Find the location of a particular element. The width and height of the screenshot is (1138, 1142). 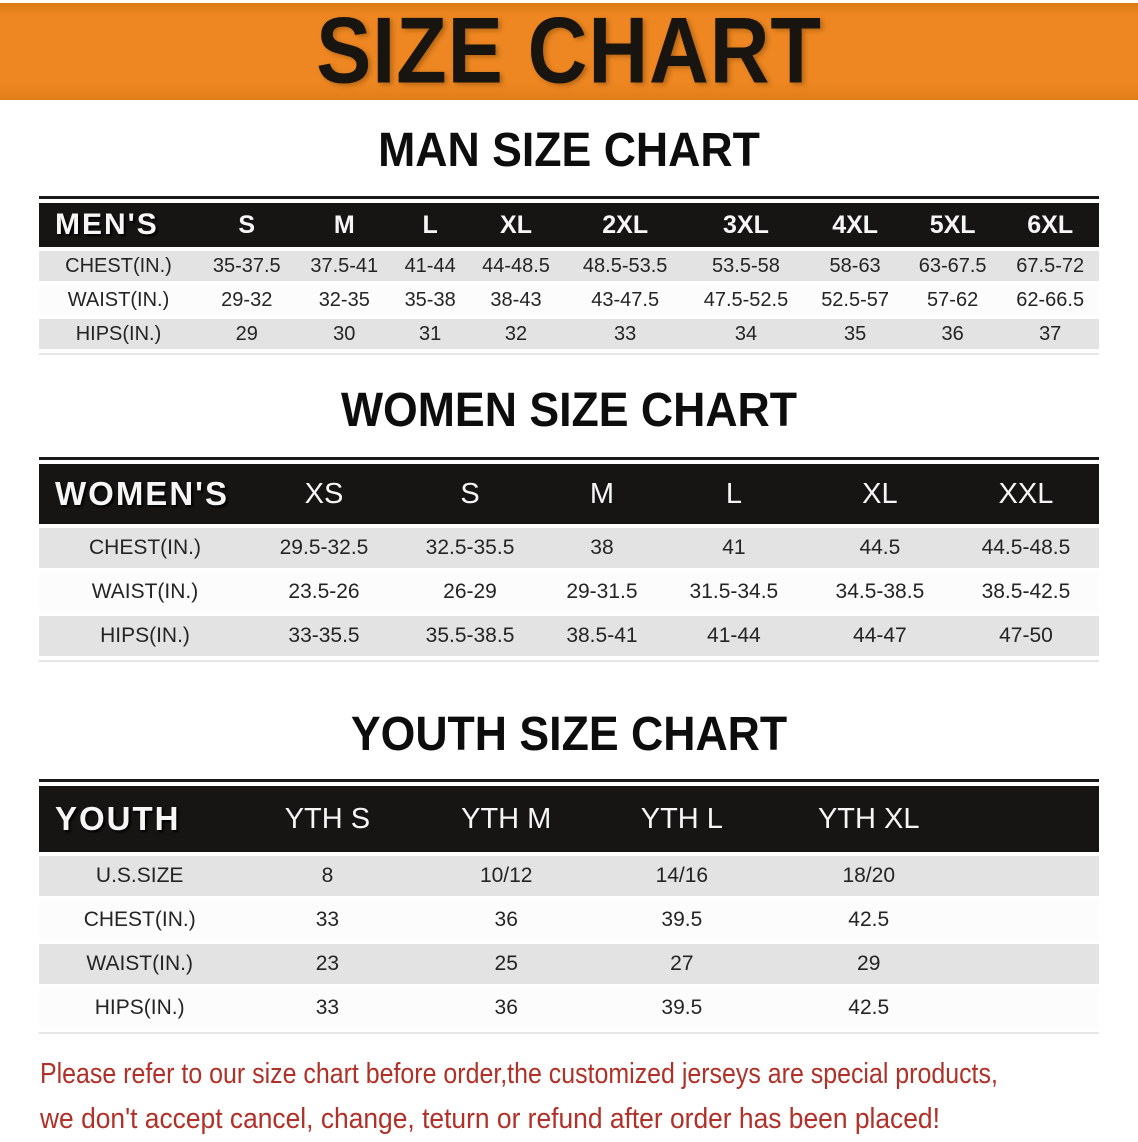

size-value-cell: 48.5-53.5 is located at coordinates (625, 266).